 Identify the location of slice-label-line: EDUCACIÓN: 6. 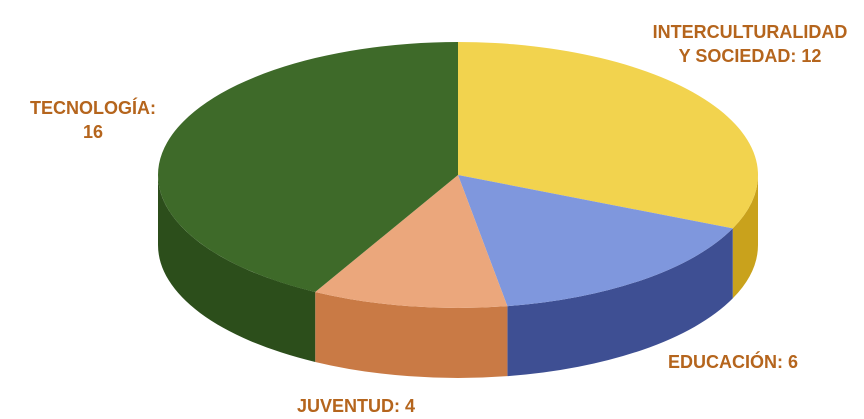
(733, 362).